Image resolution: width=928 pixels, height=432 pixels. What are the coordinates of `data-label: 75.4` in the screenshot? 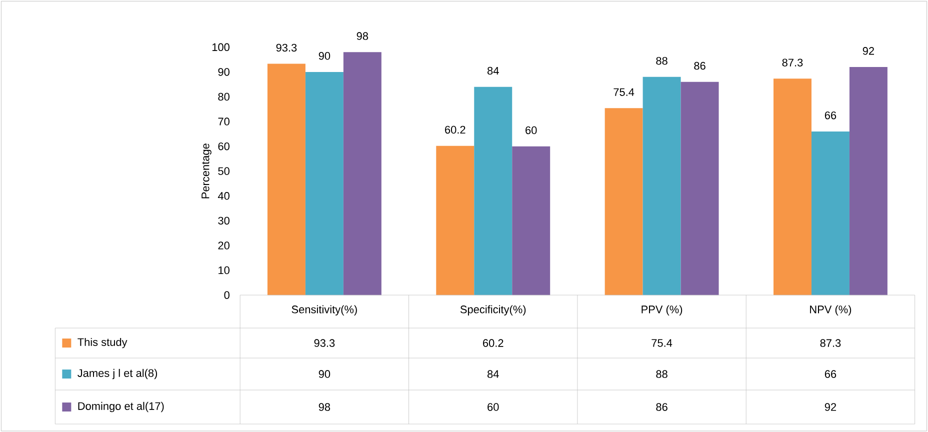 It's located at (662, 343).